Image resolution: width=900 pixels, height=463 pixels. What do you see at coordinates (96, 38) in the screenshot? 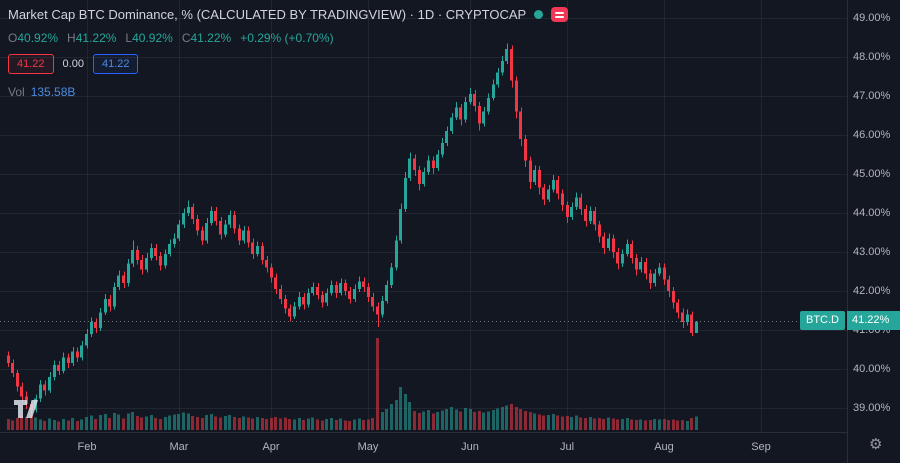
I see `high-value: 41.22%` at bounding box center [96, 38].